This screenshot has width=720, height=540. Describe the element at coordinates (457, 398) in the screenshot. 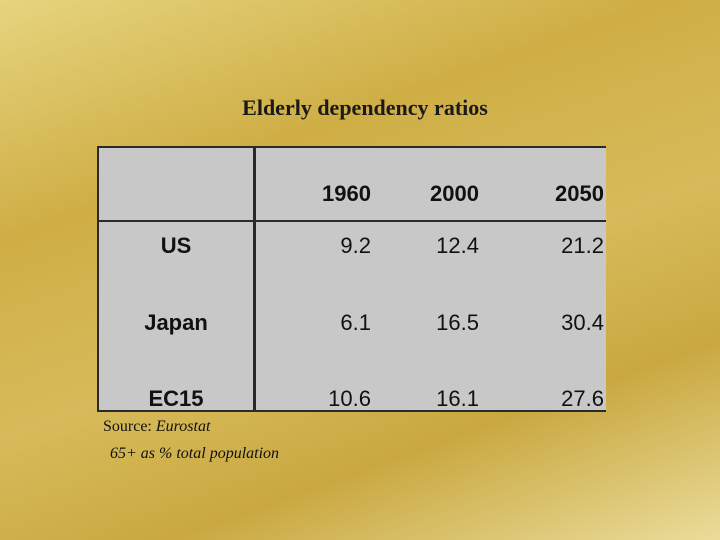

I see `cell-ec15-2000: 16.1` at that location.